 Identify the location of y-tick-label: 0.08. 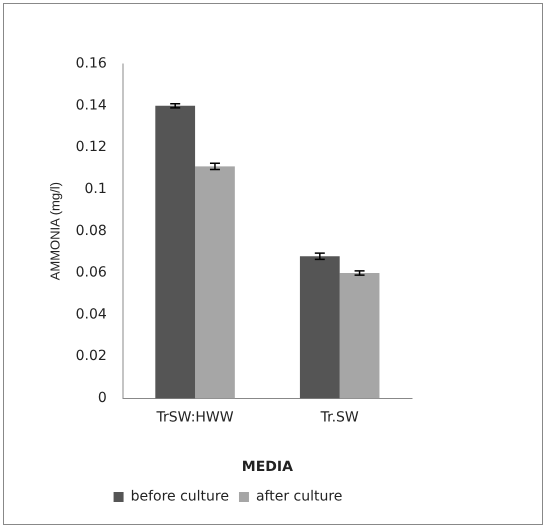
(91, 230).